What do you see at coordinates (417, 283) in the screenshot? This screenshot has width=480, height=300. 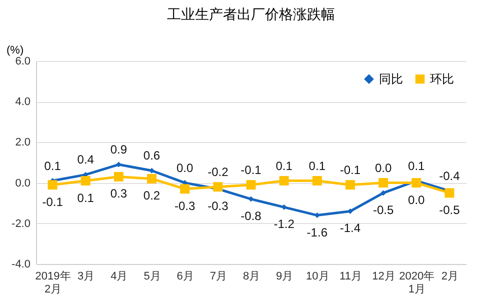 I see `x-tick-label: 2020年 1月` at bounding box center [417, 283].